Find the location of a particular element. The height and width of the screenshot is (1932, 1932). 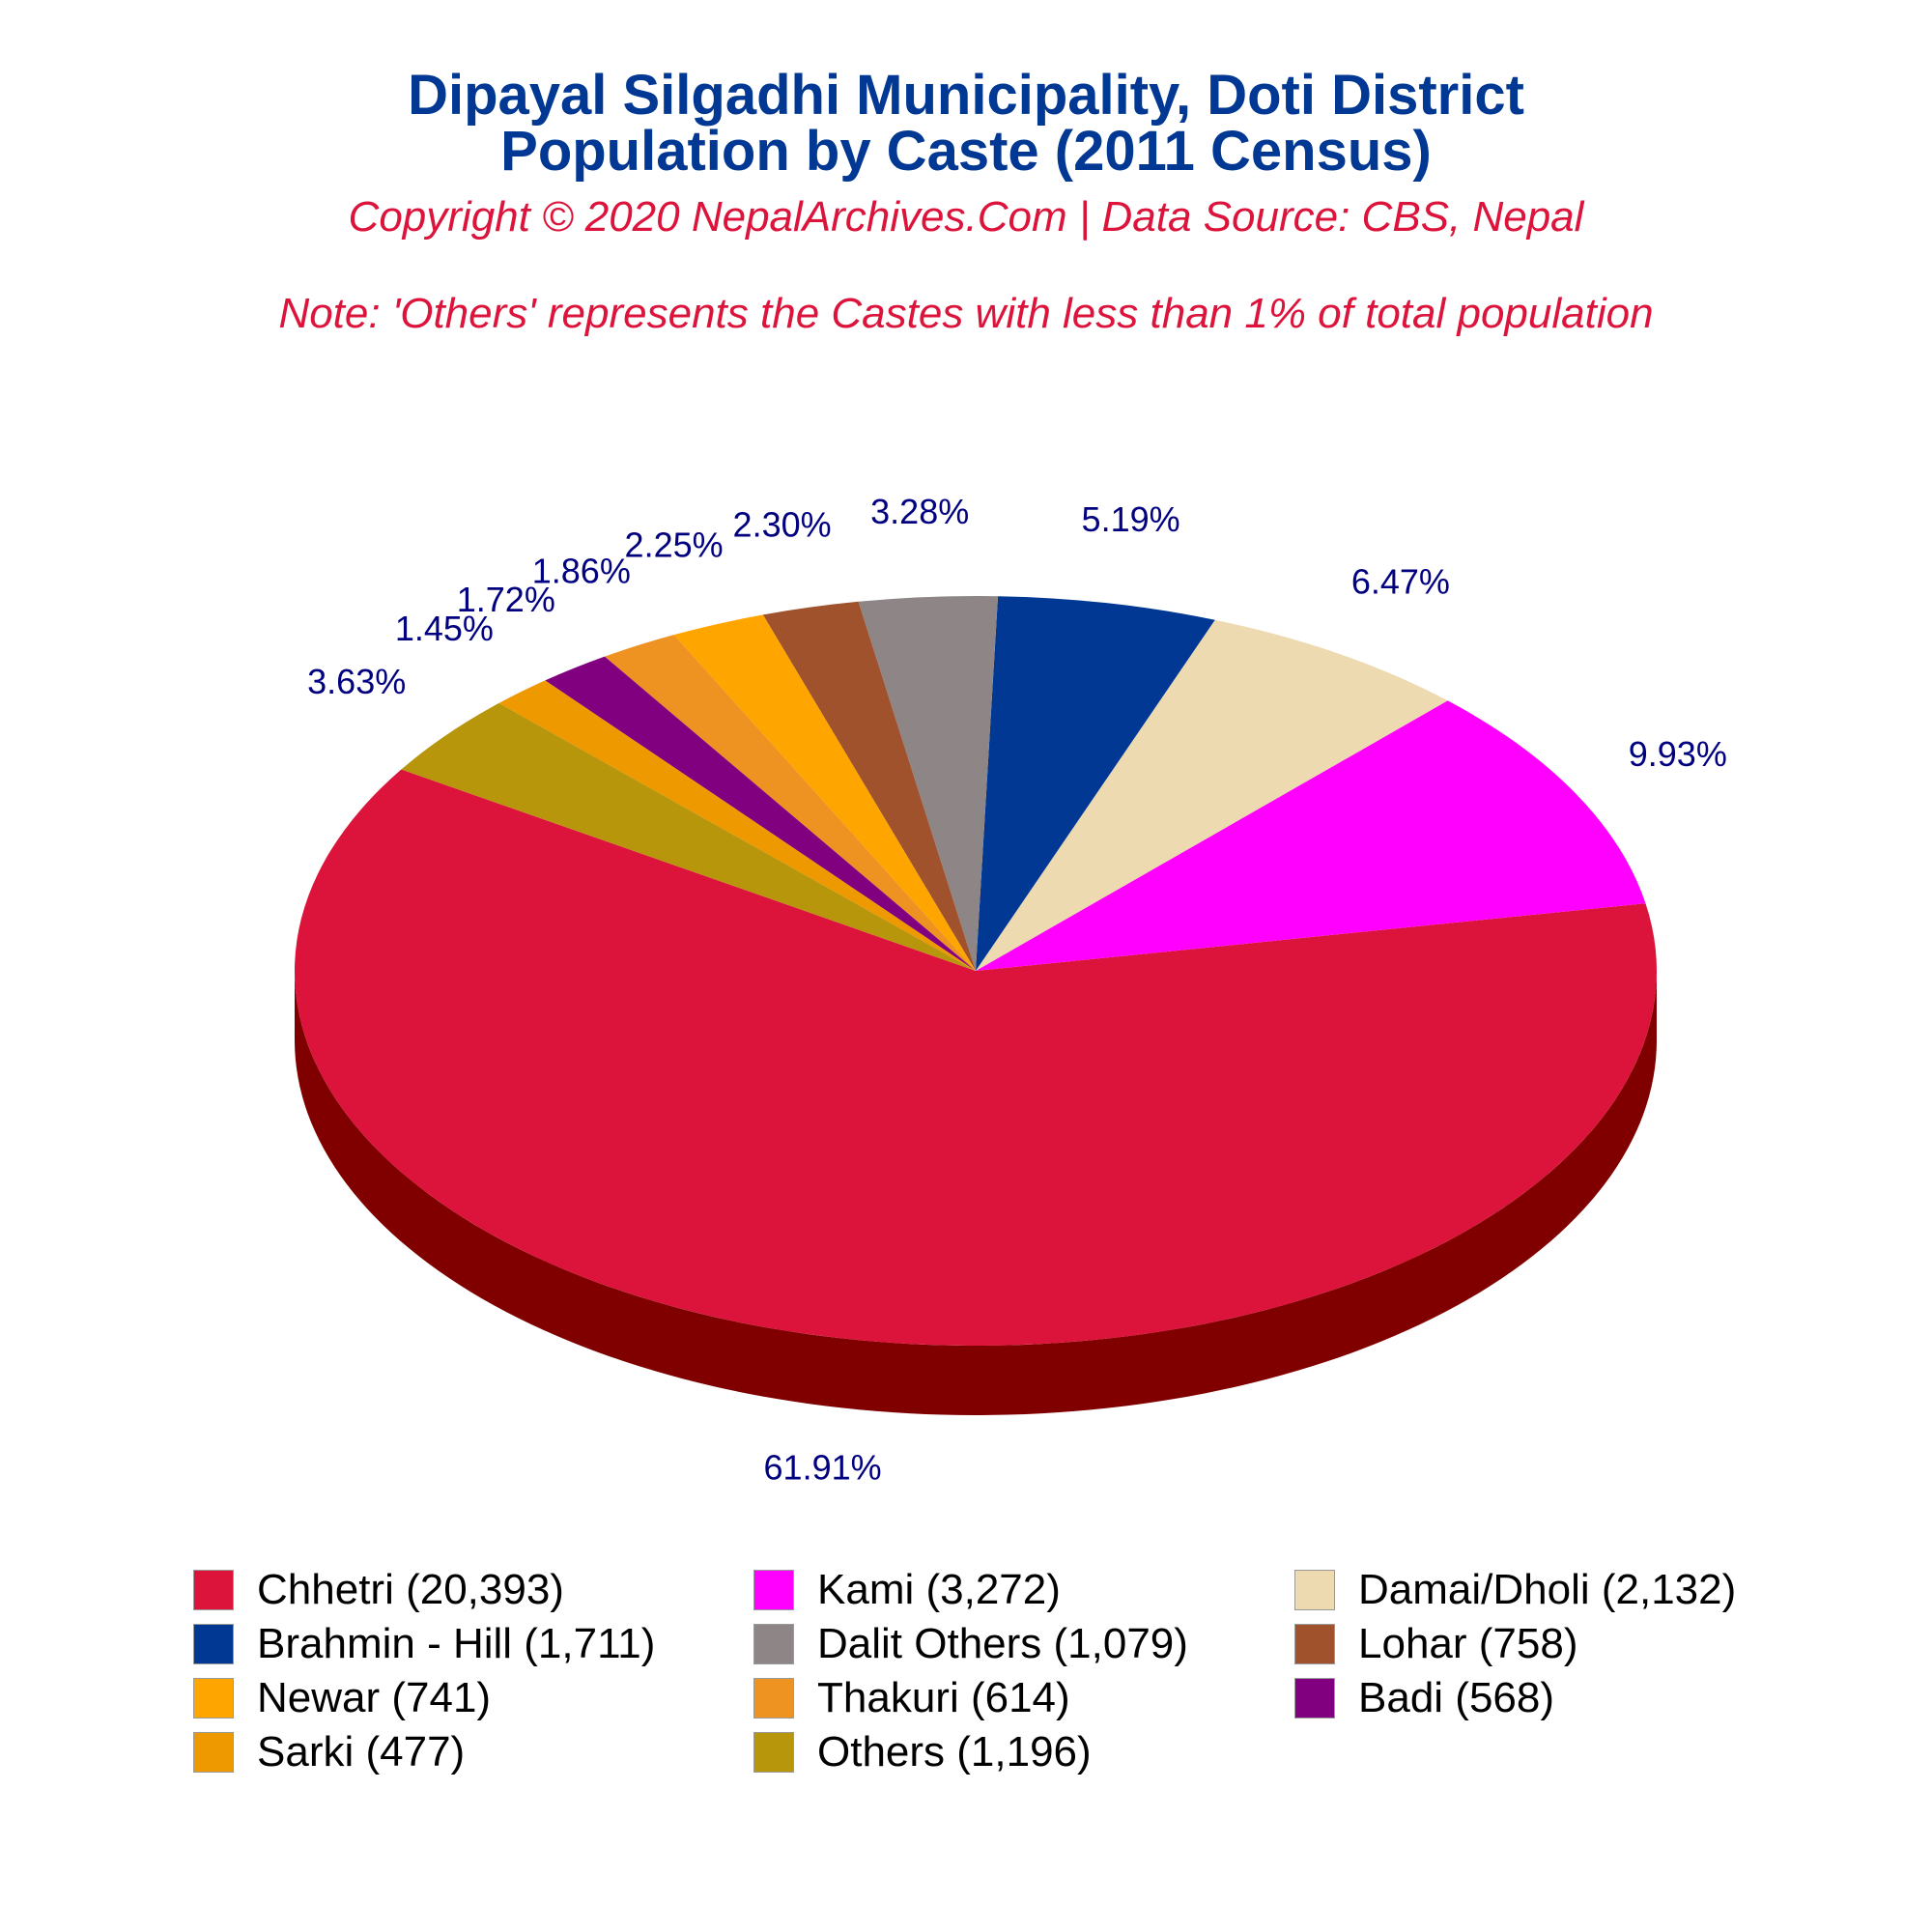

legend-label: Kami (3,272) is located at coordinates (939, 1589).